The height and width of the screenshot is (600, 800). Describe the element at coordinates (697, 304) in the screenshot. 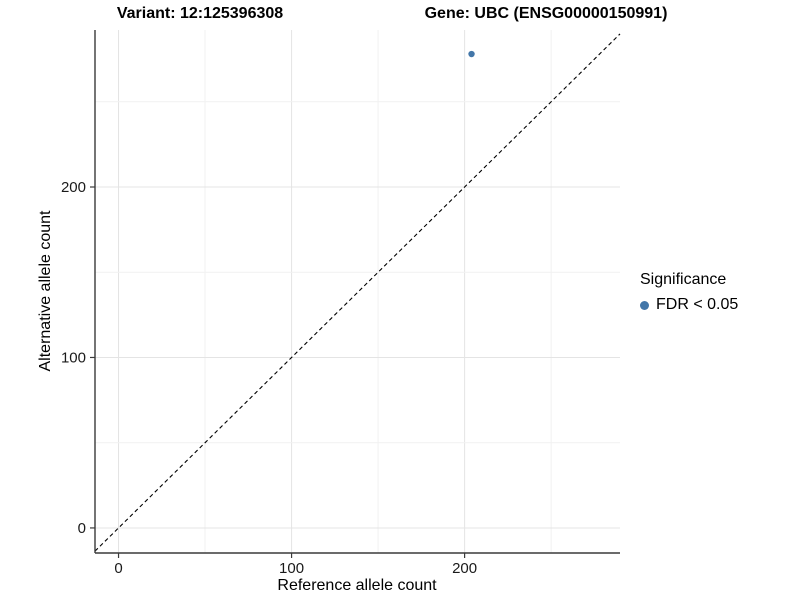

I see `legend-item-label: FDR < 0.05` at that location.